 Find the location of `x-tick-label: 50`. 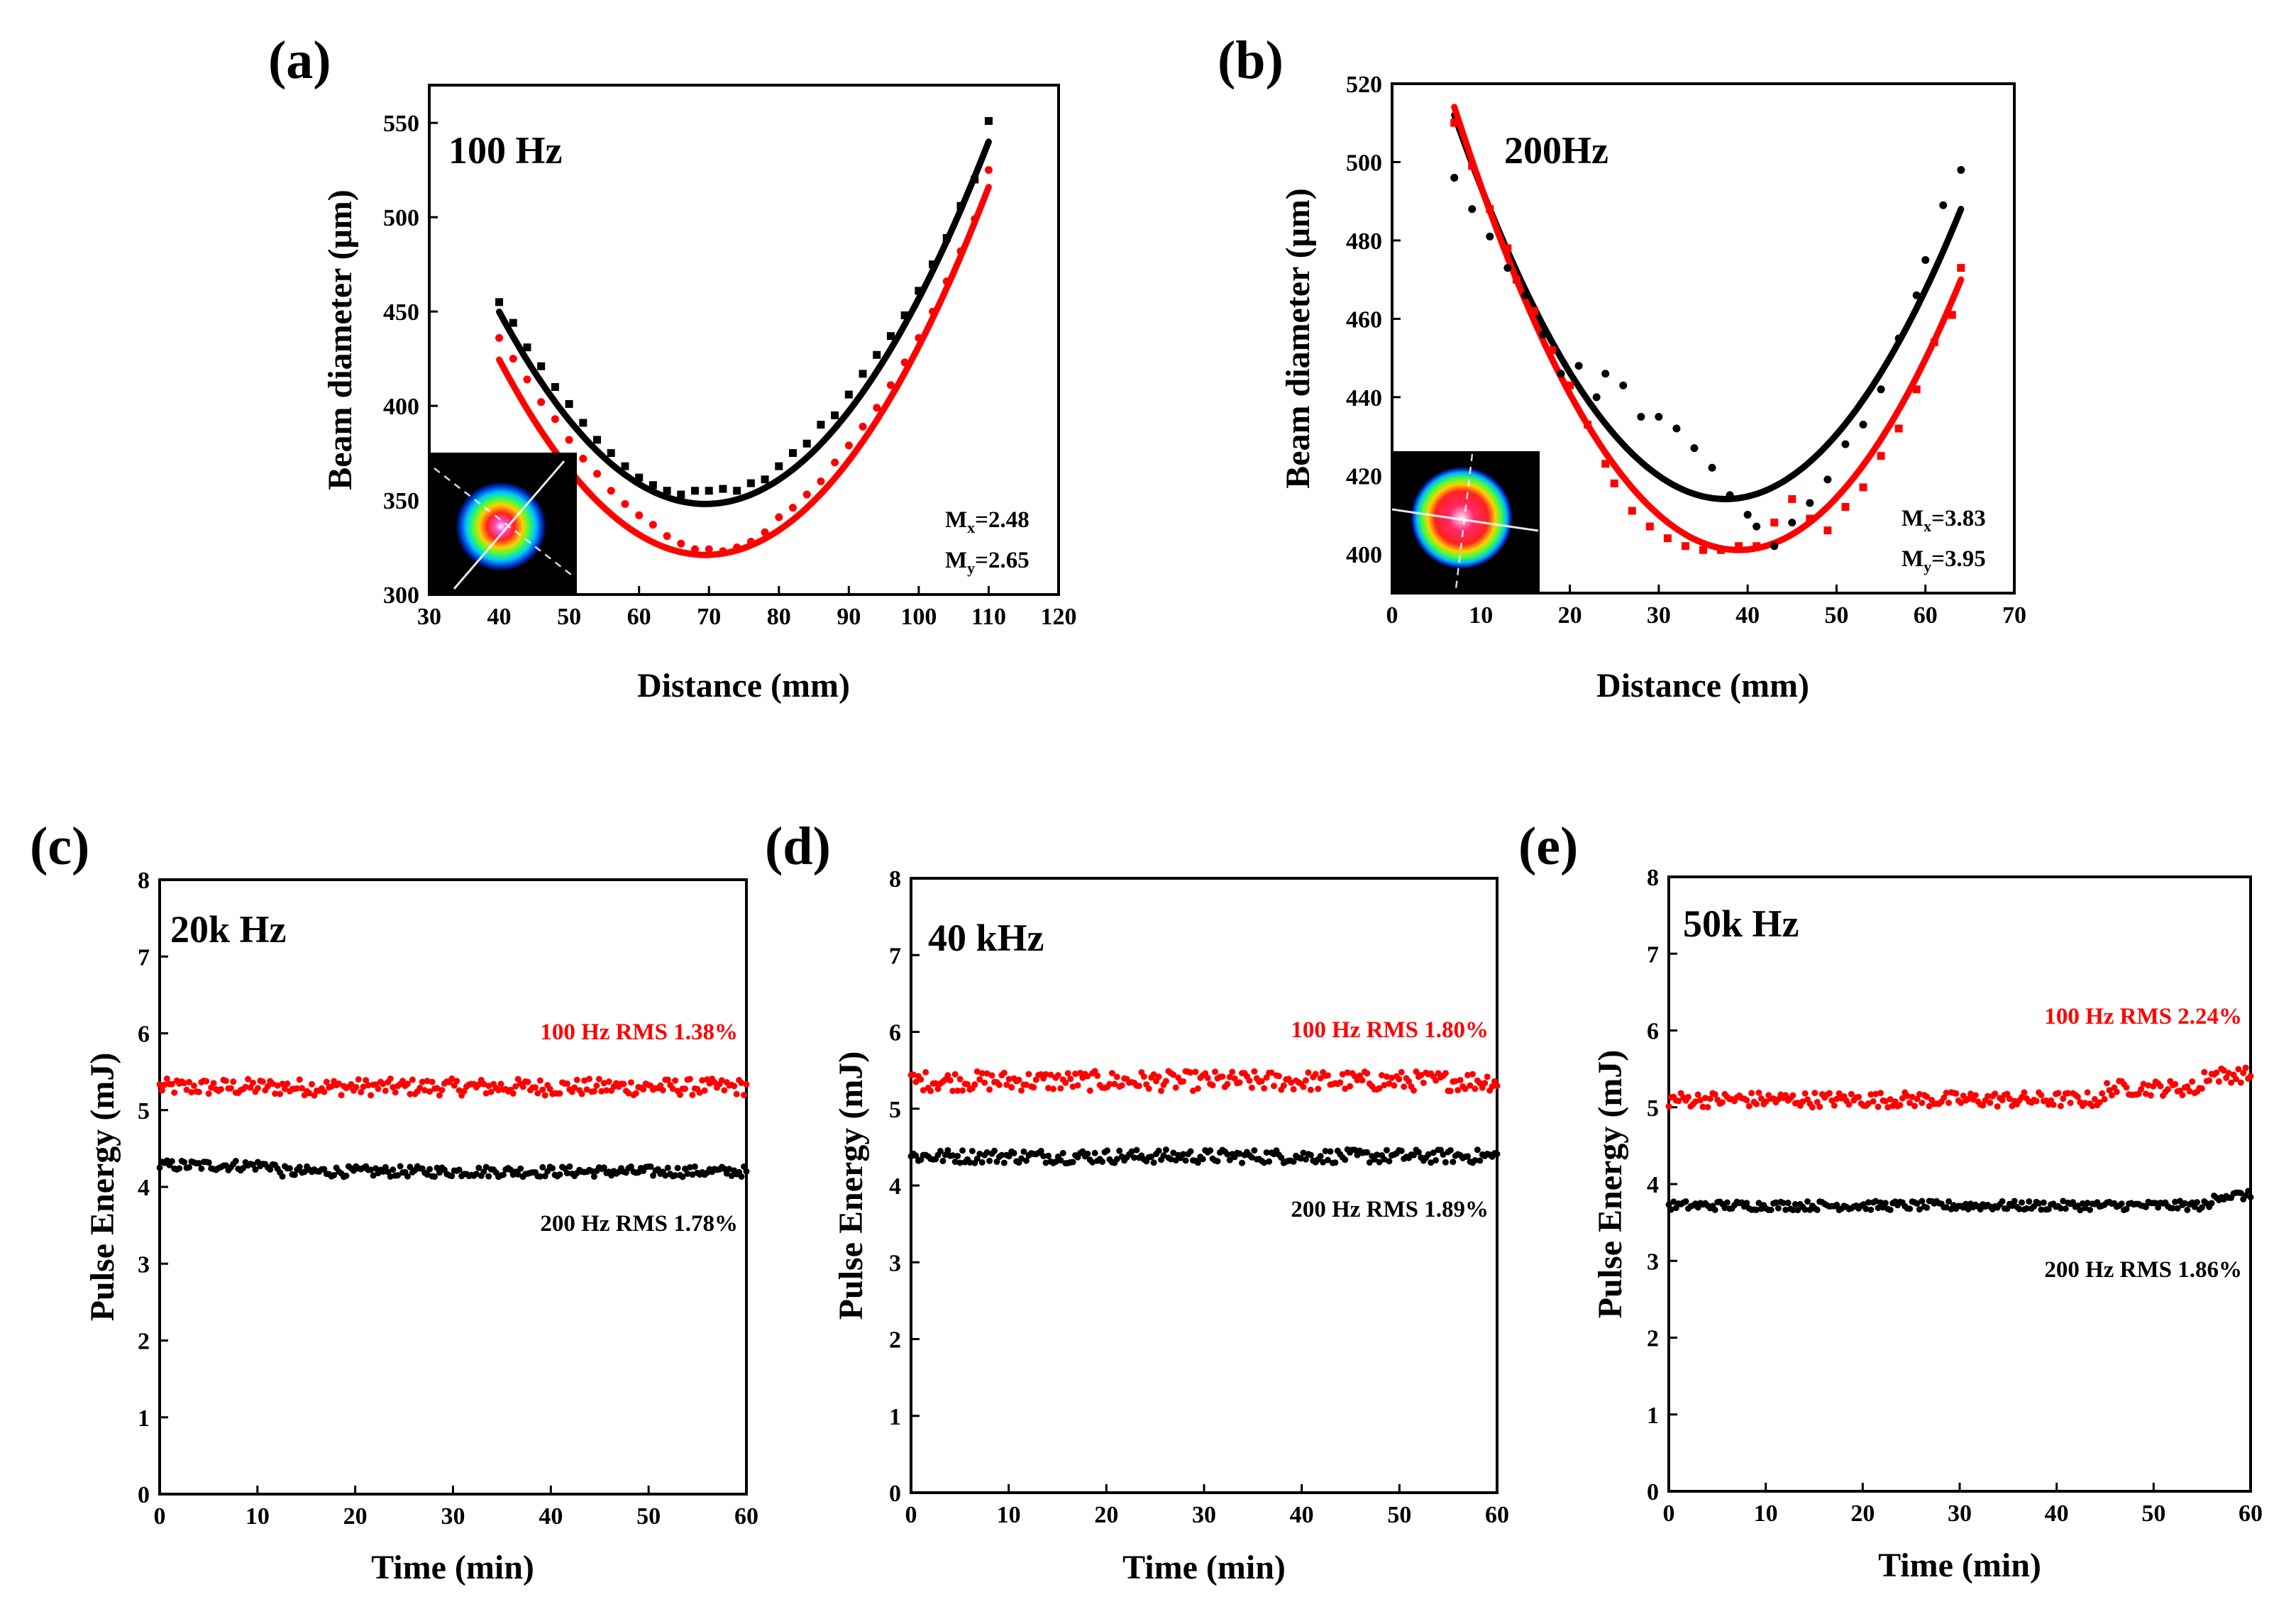

x-tick-label: 50 is located at coordinates (1836, 615).